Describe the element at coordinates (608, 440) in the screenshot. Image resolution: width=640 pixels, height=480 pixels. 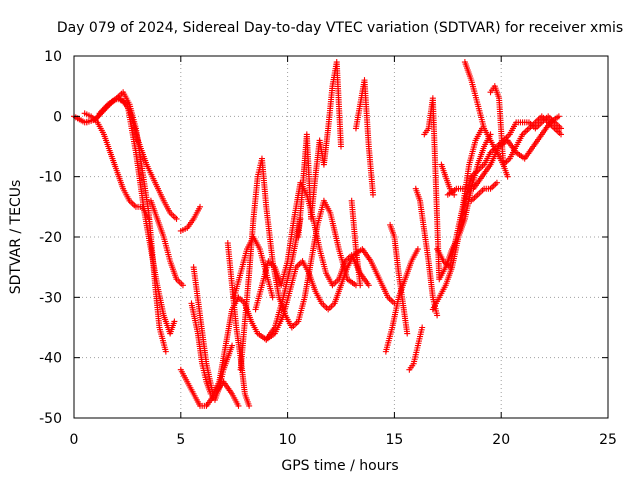
I see `x-tick-label: 25` at that location.